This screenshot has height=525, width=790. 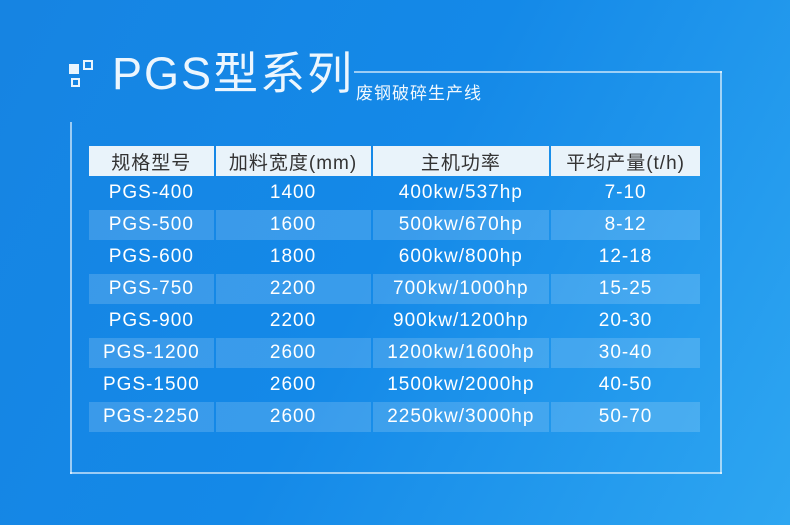 I want to click on cell-output: 30-40, so click(x=625, y=353).